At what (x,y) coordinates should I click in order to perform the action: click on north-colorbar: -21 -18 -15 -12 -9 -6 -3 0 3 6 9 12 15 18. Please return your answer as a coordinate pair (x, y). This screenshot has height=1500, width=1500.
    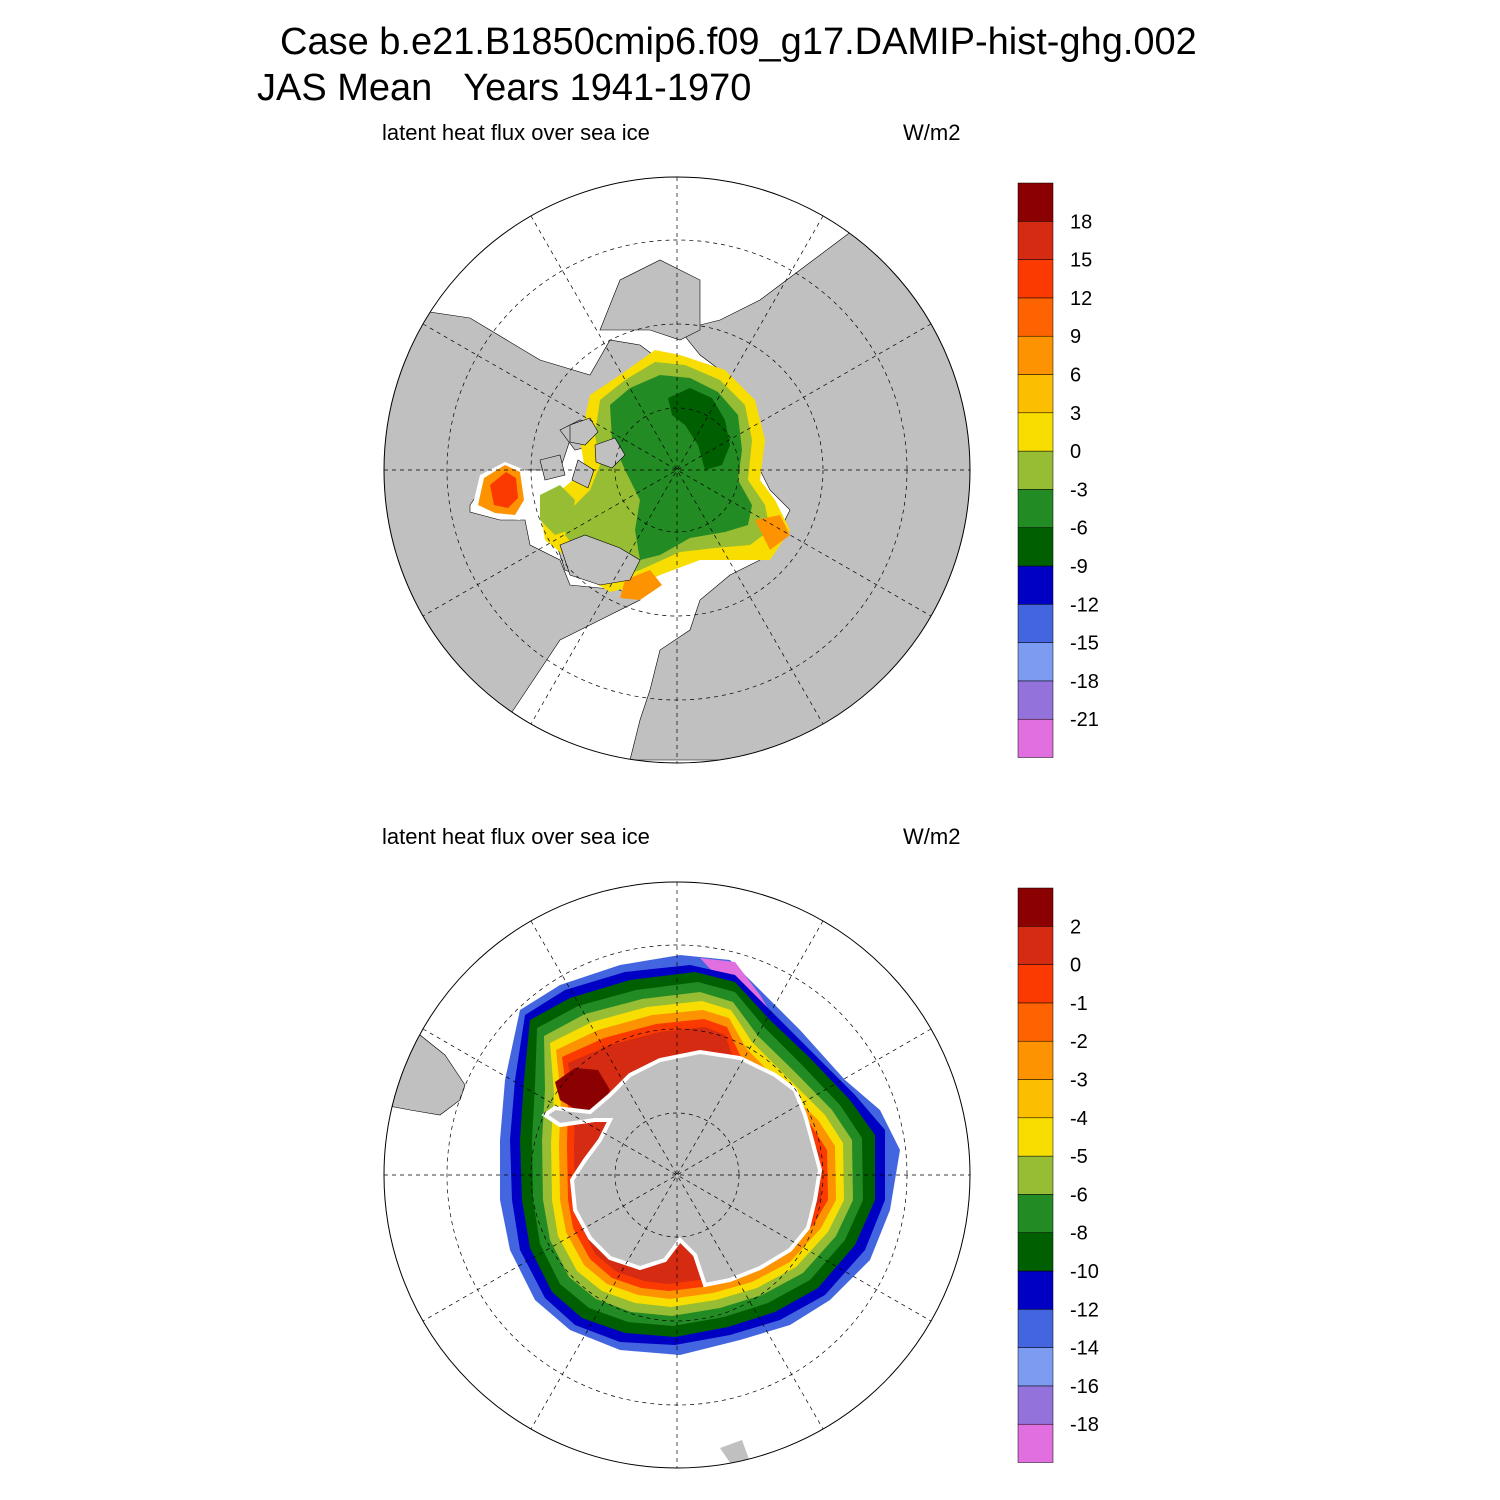
    Looking at the image, I should click on (1058, 470).